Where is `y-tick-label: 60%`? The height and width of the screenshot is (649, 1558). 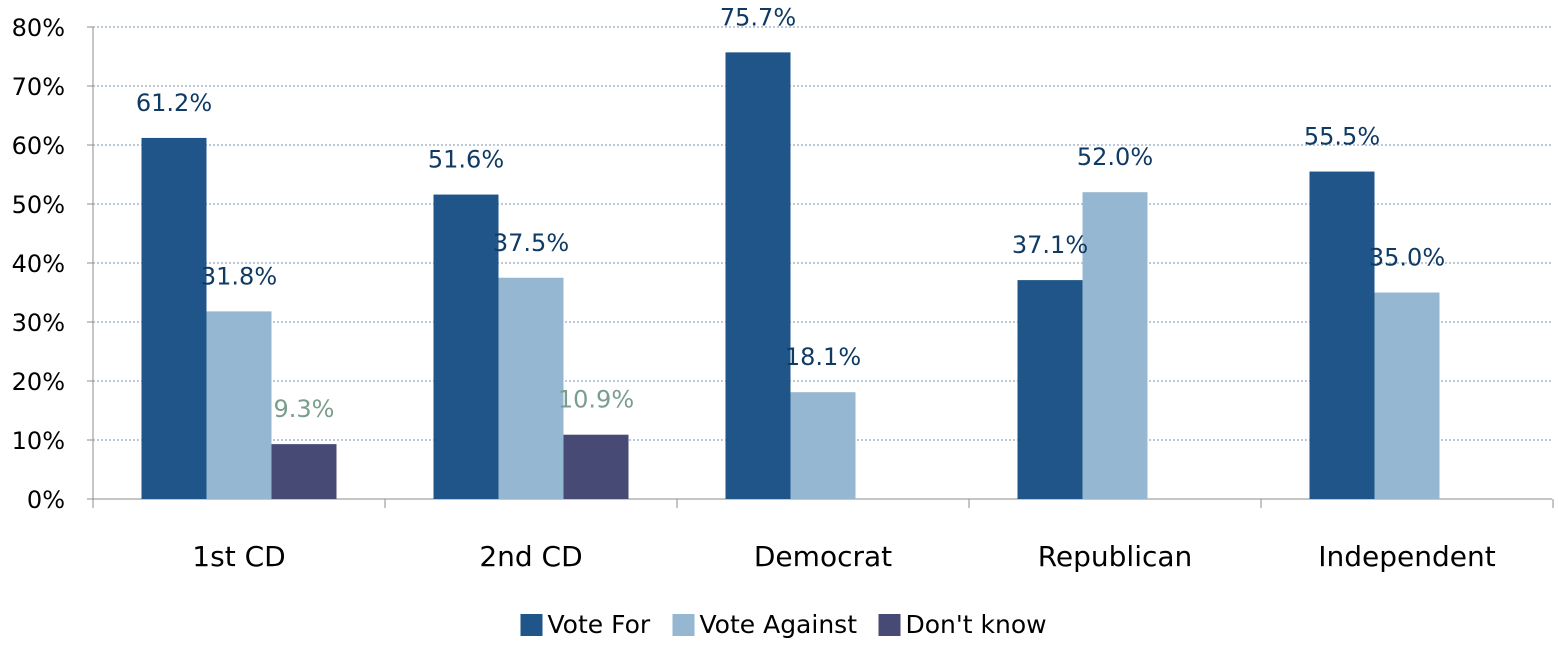
y-tick-label: 60% is located at coordinates (38, 146).